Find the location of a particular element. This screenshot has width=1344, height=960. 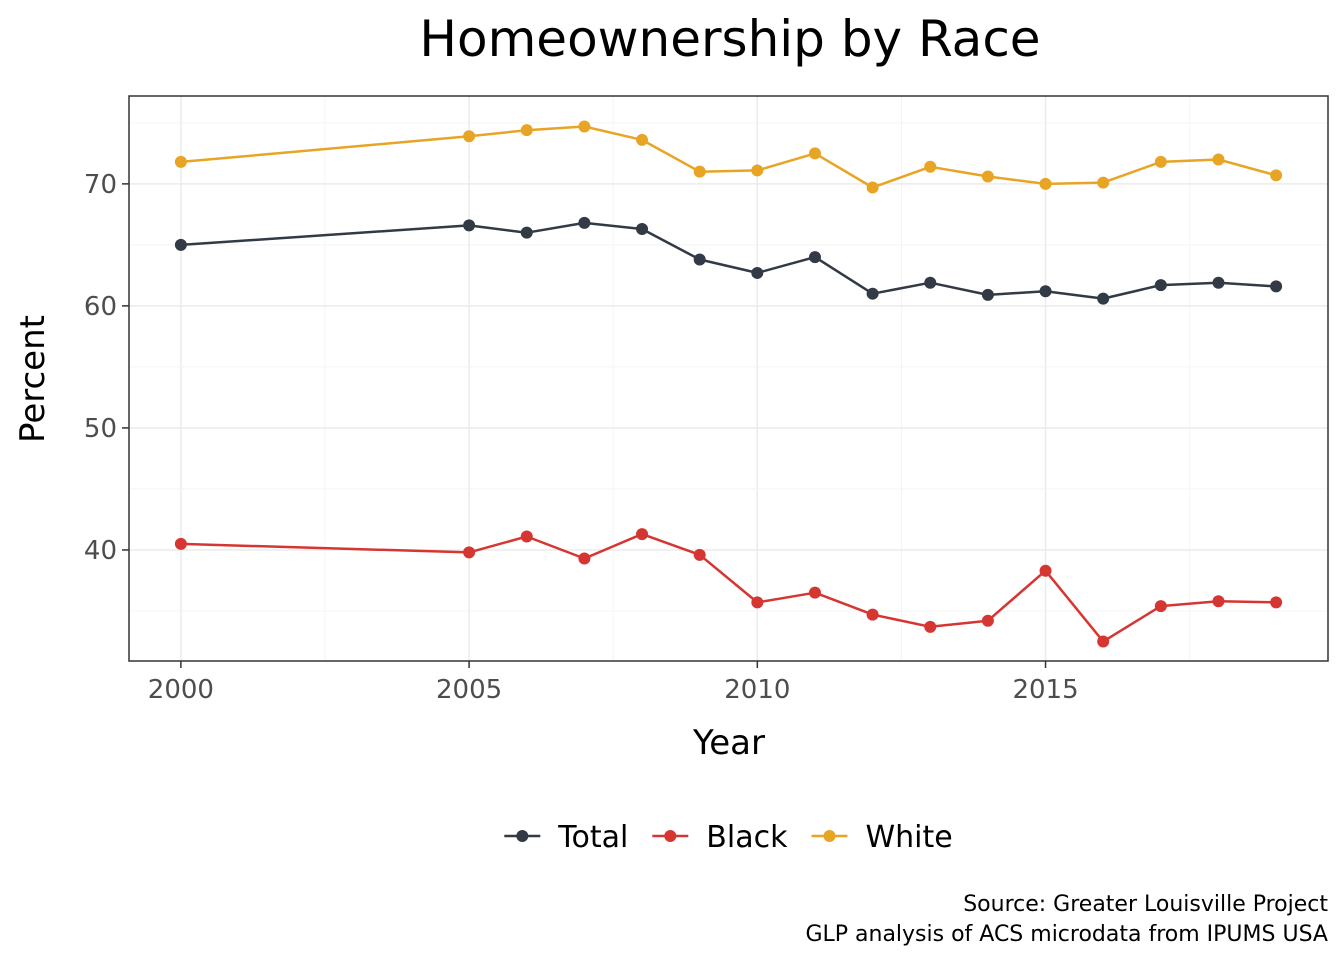

series-line-black is located at coordinates (728, 587).